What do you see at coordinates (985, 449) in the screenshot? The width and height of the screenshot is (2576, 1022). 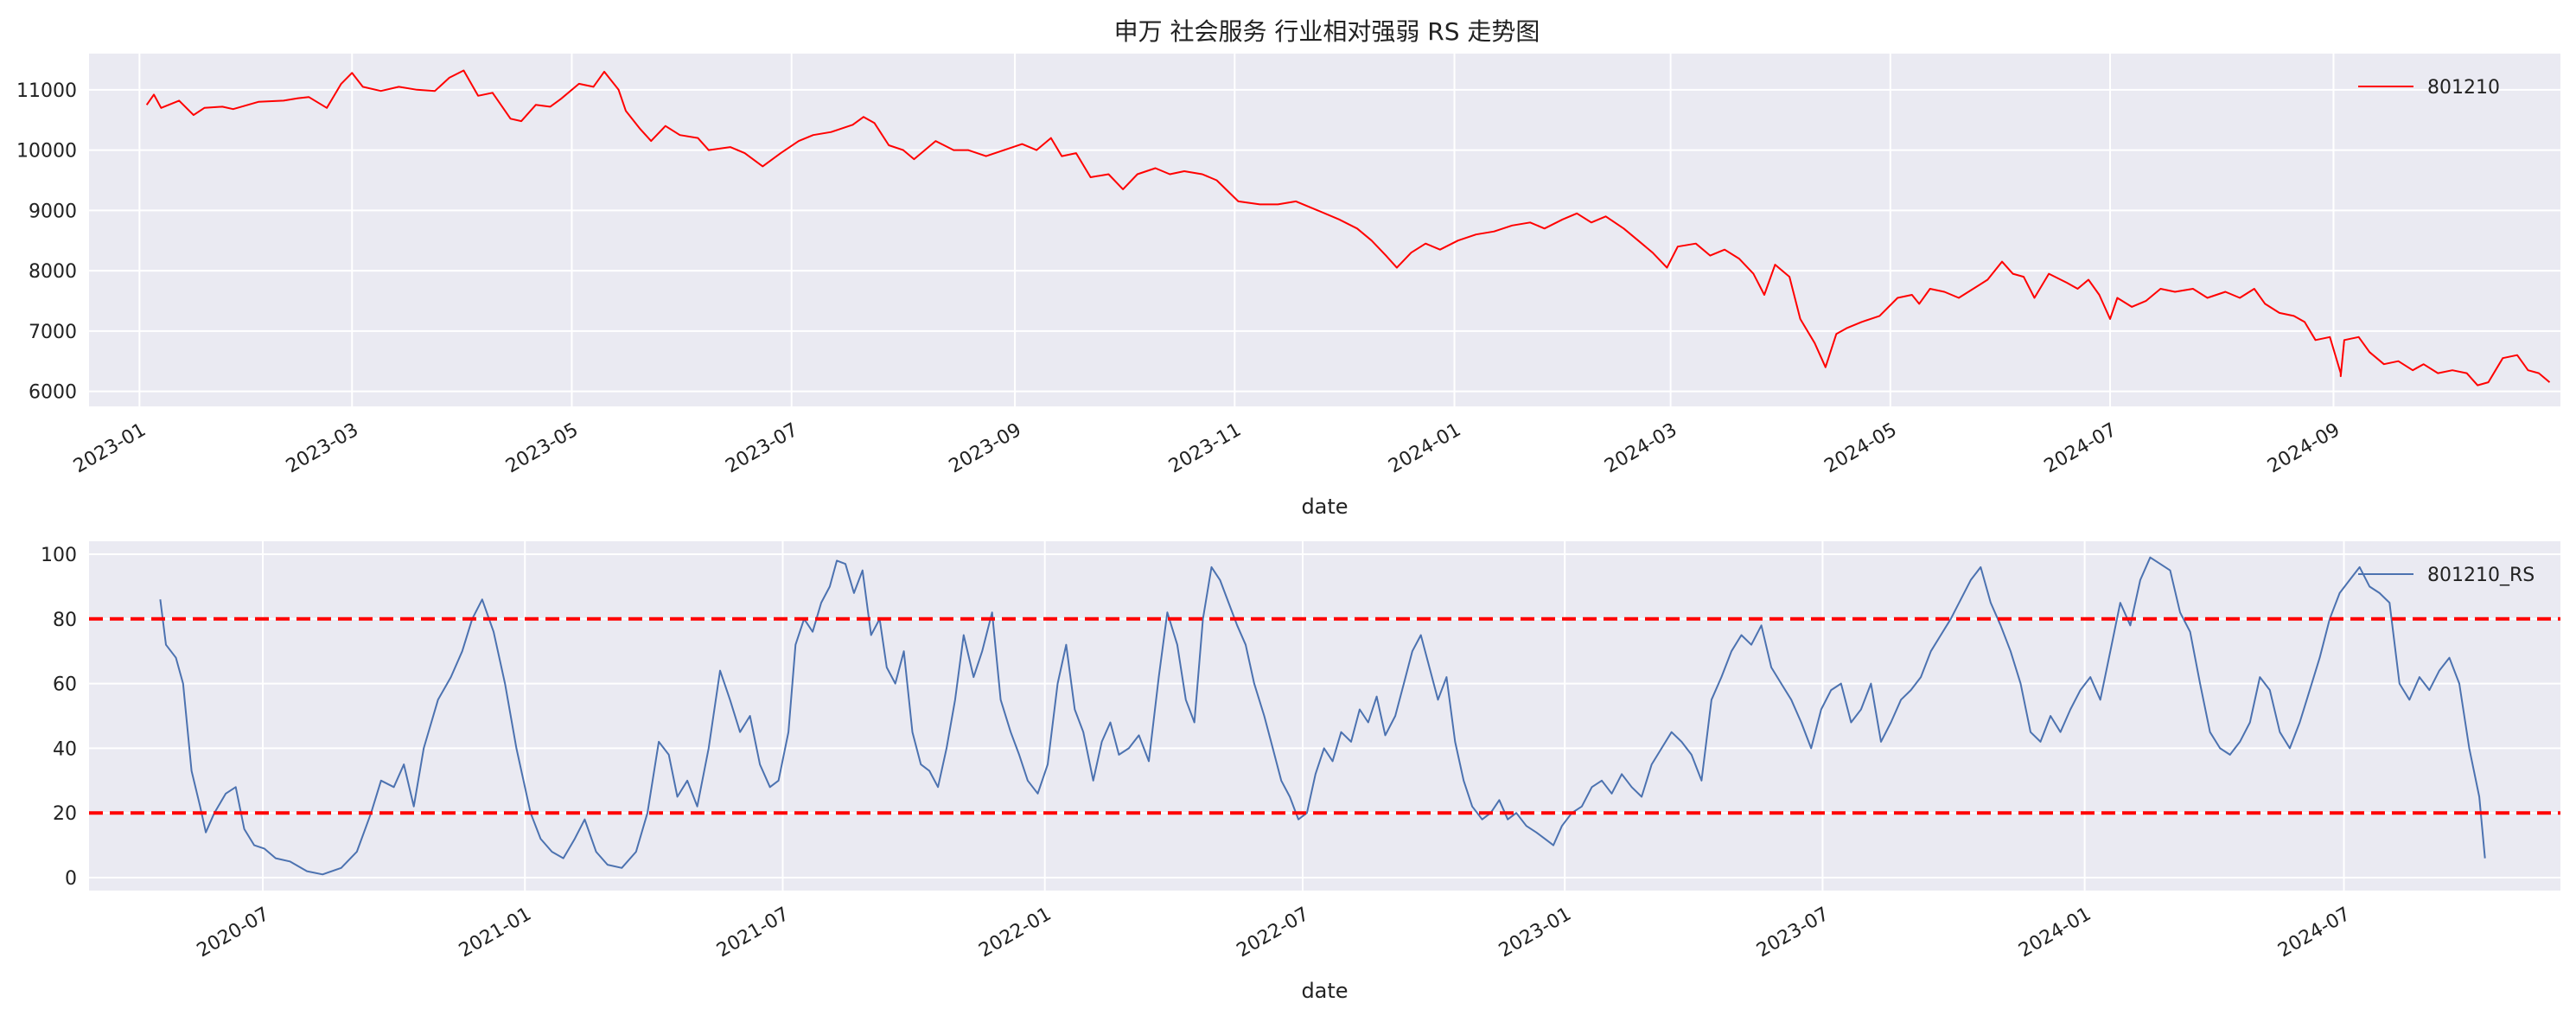 I see `x-tick-label: 2023-09` at bounding box center [985, 449].